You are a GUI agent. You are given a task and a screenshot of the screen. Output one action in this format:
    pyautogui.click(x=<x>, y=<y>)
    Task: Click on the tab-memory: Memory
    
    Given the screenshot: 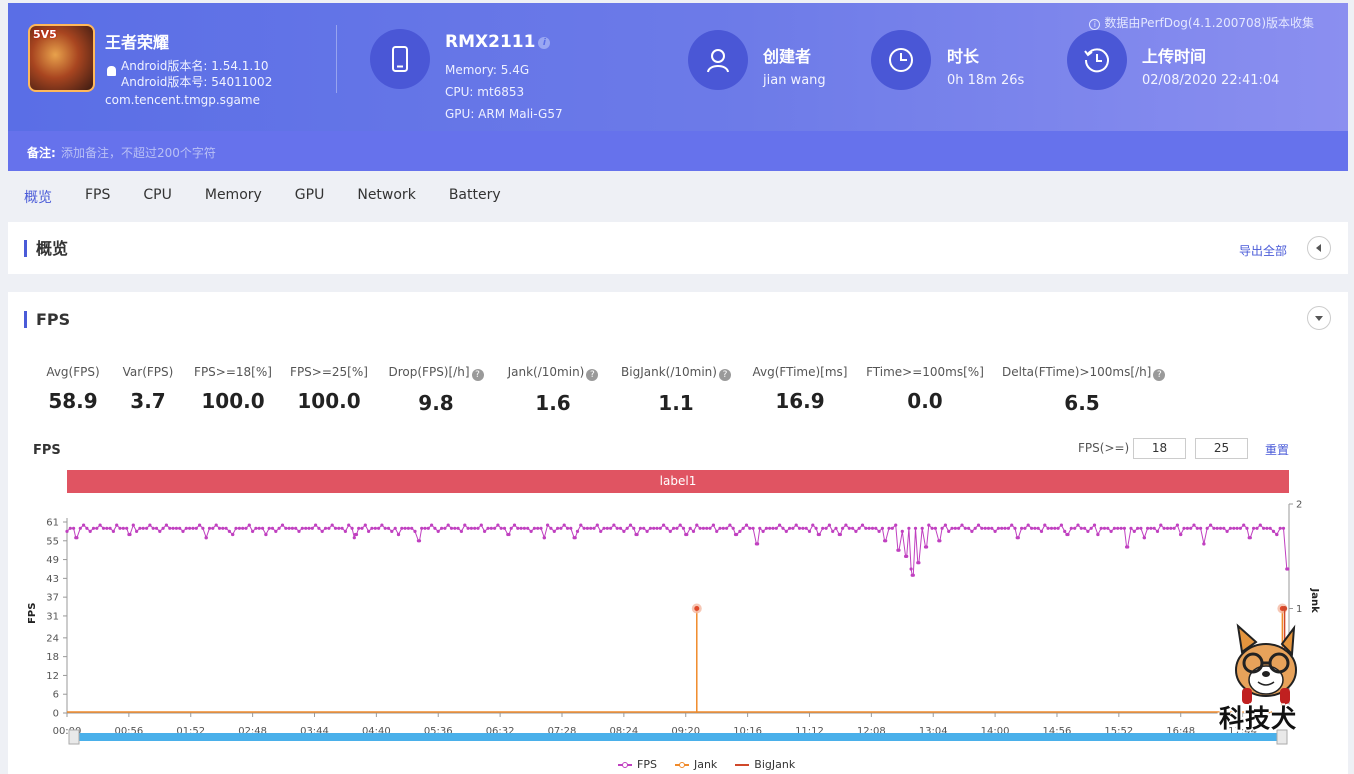 What is the action you would take?
    pyautogui.click(x=233, y=195)
    